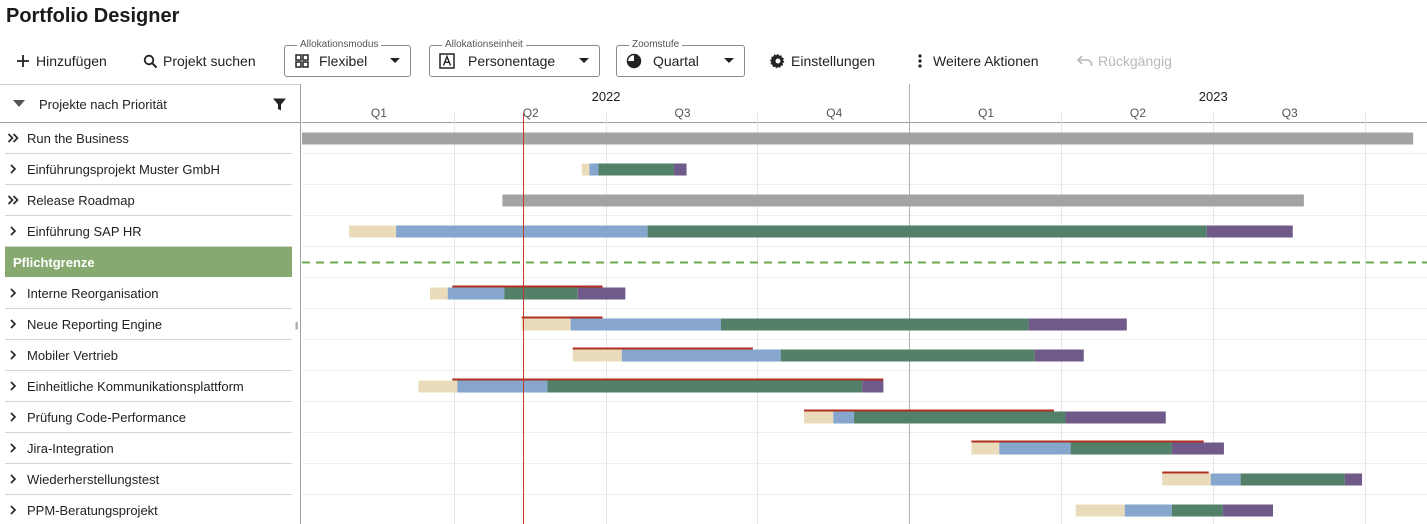 The height and width of the screenshot is (524, 1427). I want to click on quarter-label: Q1, so click(986, 113).